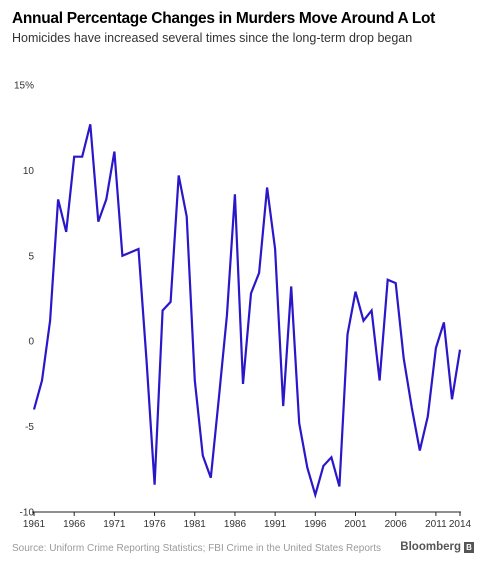 This screenshot has width=488, height=569. Describe the element at coordinates (469, 547) in the screenshot. I see `brand-mark-icon: B` at that location.